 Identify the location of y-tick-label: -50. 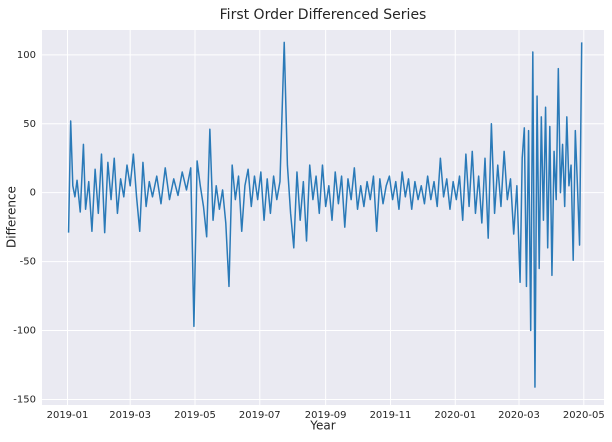
(28, 262).